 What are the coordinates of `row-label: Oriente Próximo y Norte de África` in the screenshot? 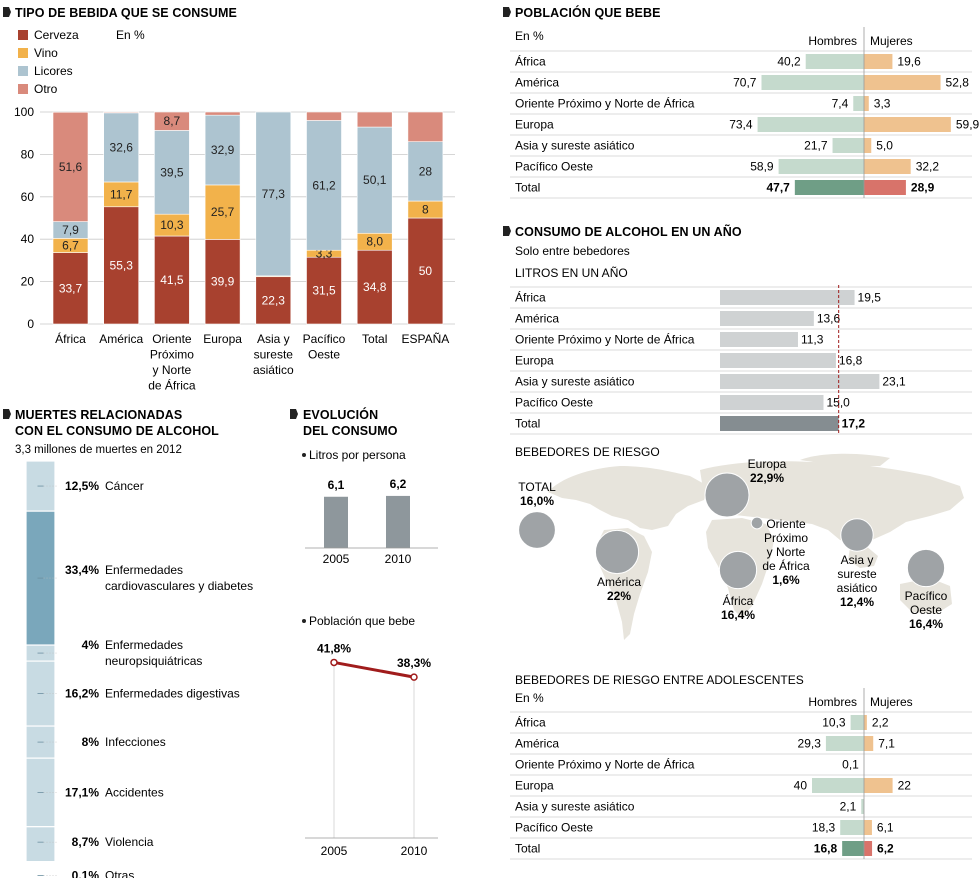 It's located at (605, 103).